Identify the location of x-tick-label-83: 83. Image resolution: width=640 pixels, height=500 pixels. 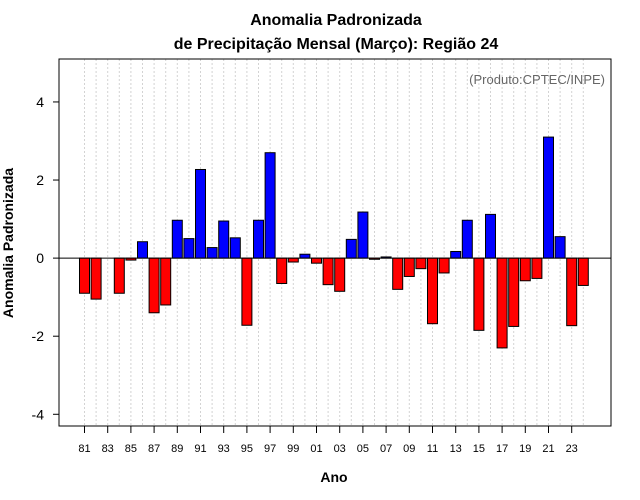
(108, 449).